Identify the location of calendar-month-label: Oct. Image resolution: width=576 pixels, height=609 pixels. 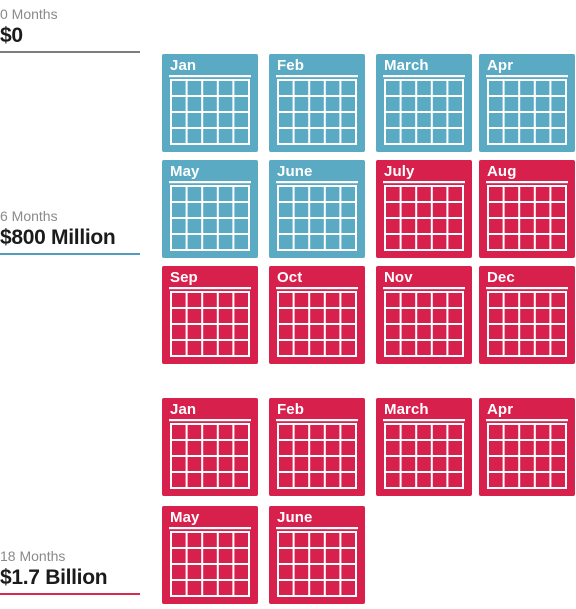
(290, 277).